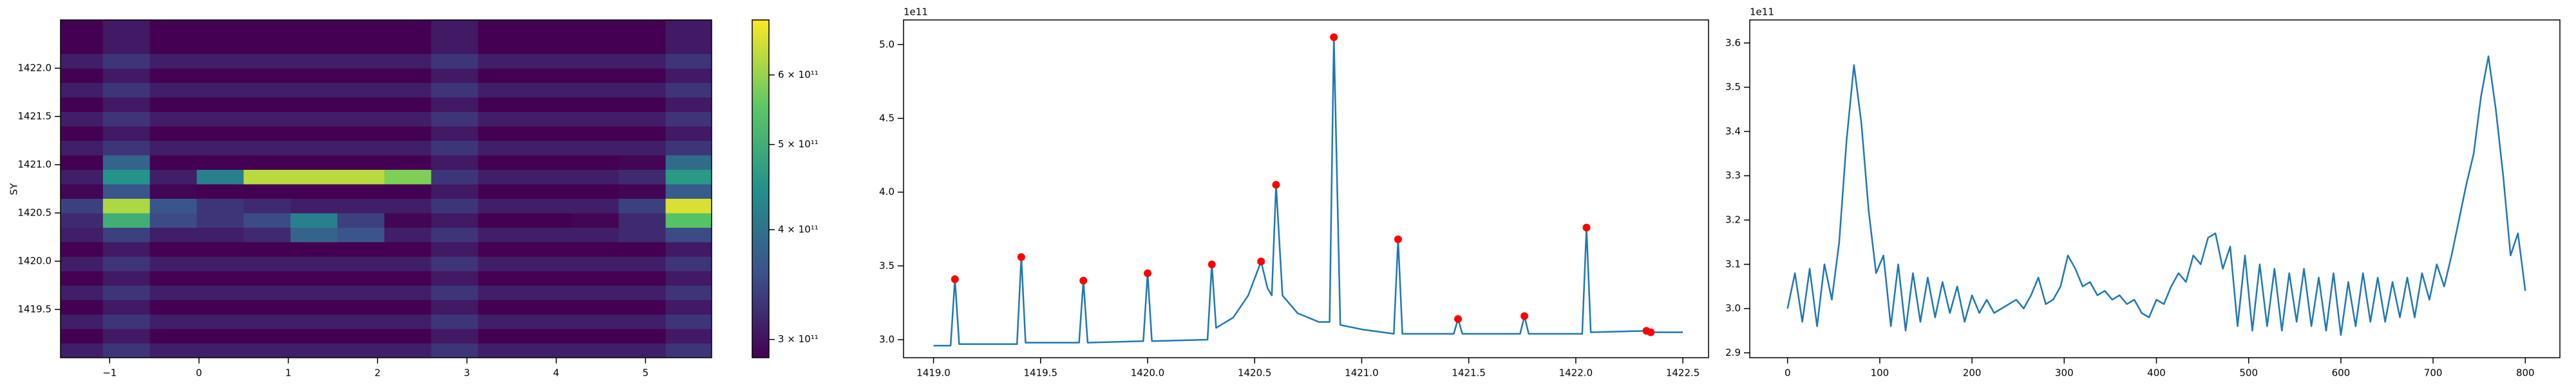  Describe the element at coordinates (1733, 220) in the screenshot. I see `y-tick-label: 3.2` at that location.